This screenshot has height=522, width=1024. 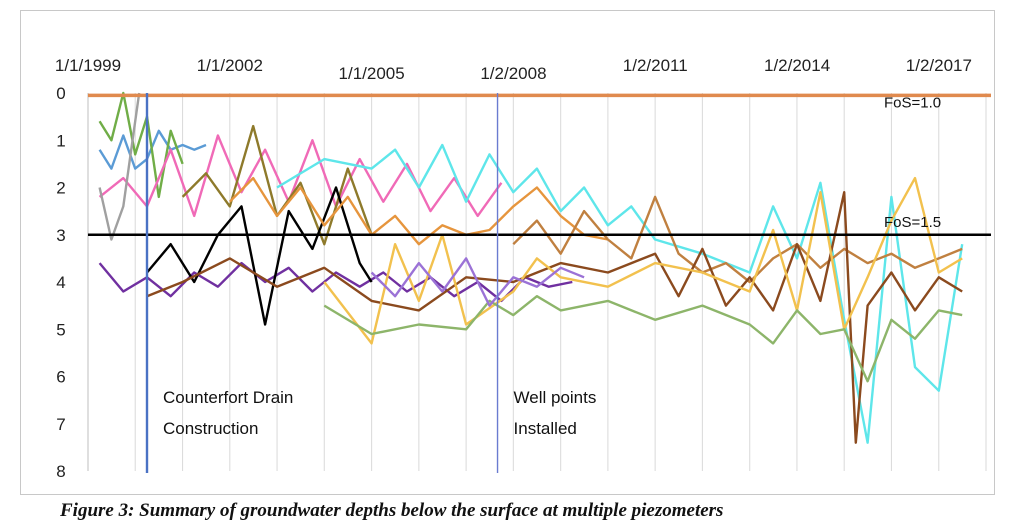 What do you see at coordinates (797, 65) in the screenshot?
I see `x-tick-label: 1/2/2014` at bounding box center [797, 65].